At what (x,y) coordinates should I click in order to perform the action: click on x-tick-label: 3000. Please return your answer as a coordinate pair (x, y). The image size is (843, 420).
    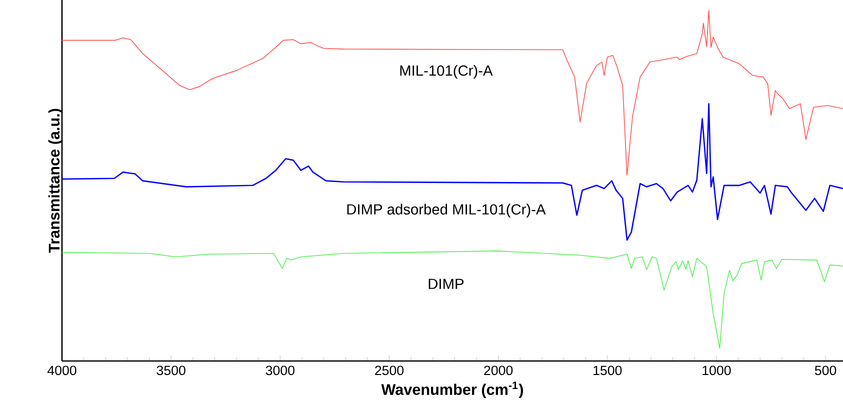
    Looking at the image, I should click on (280, 371).